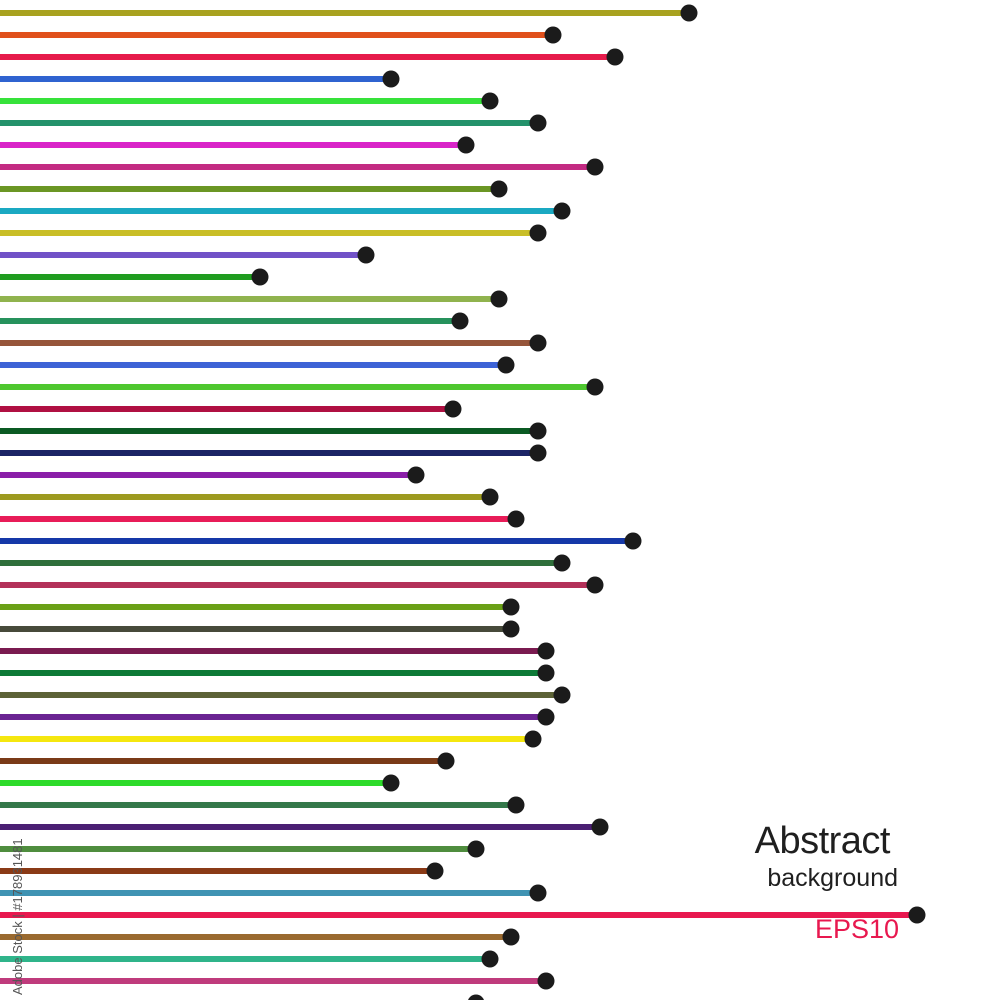 The height and width of the screenshot is (1000, 1000). What do you see at coordinates (832, 878) in the screenshot?
I see `subheadline-text: background` at bounding box center [832, 878].